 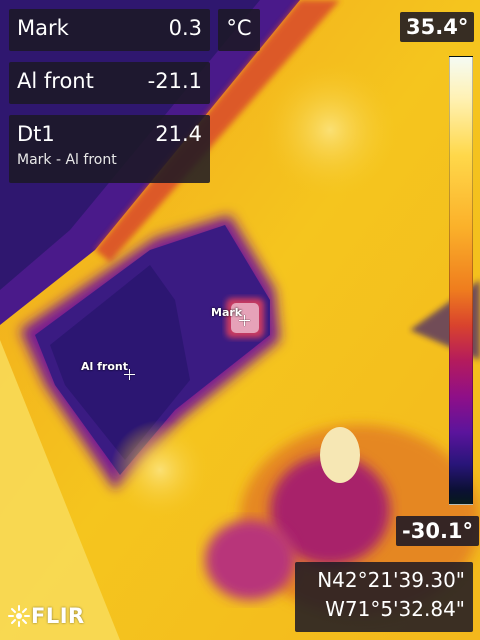 What do you see at coordinates (227, 312) in the screenshot?
I see `spot-mark-label: Mark` at bounding box center [227, 312].